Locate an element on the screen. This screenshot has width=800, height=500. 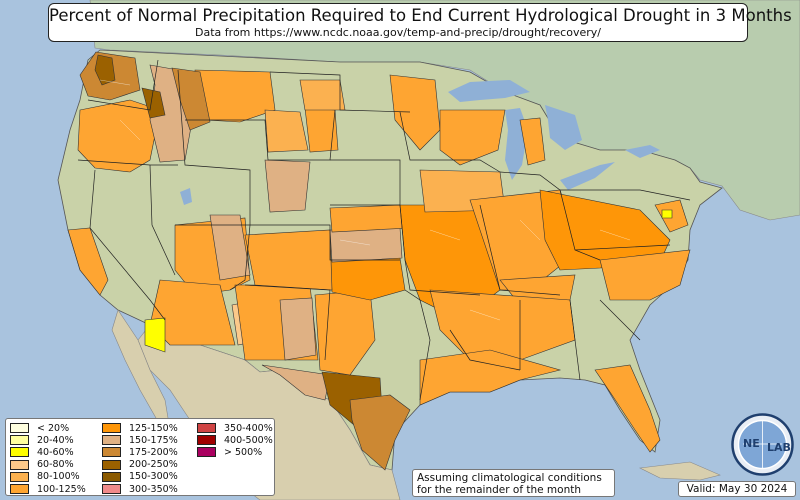
region-washington-dark is located at coordinates (105, 70).